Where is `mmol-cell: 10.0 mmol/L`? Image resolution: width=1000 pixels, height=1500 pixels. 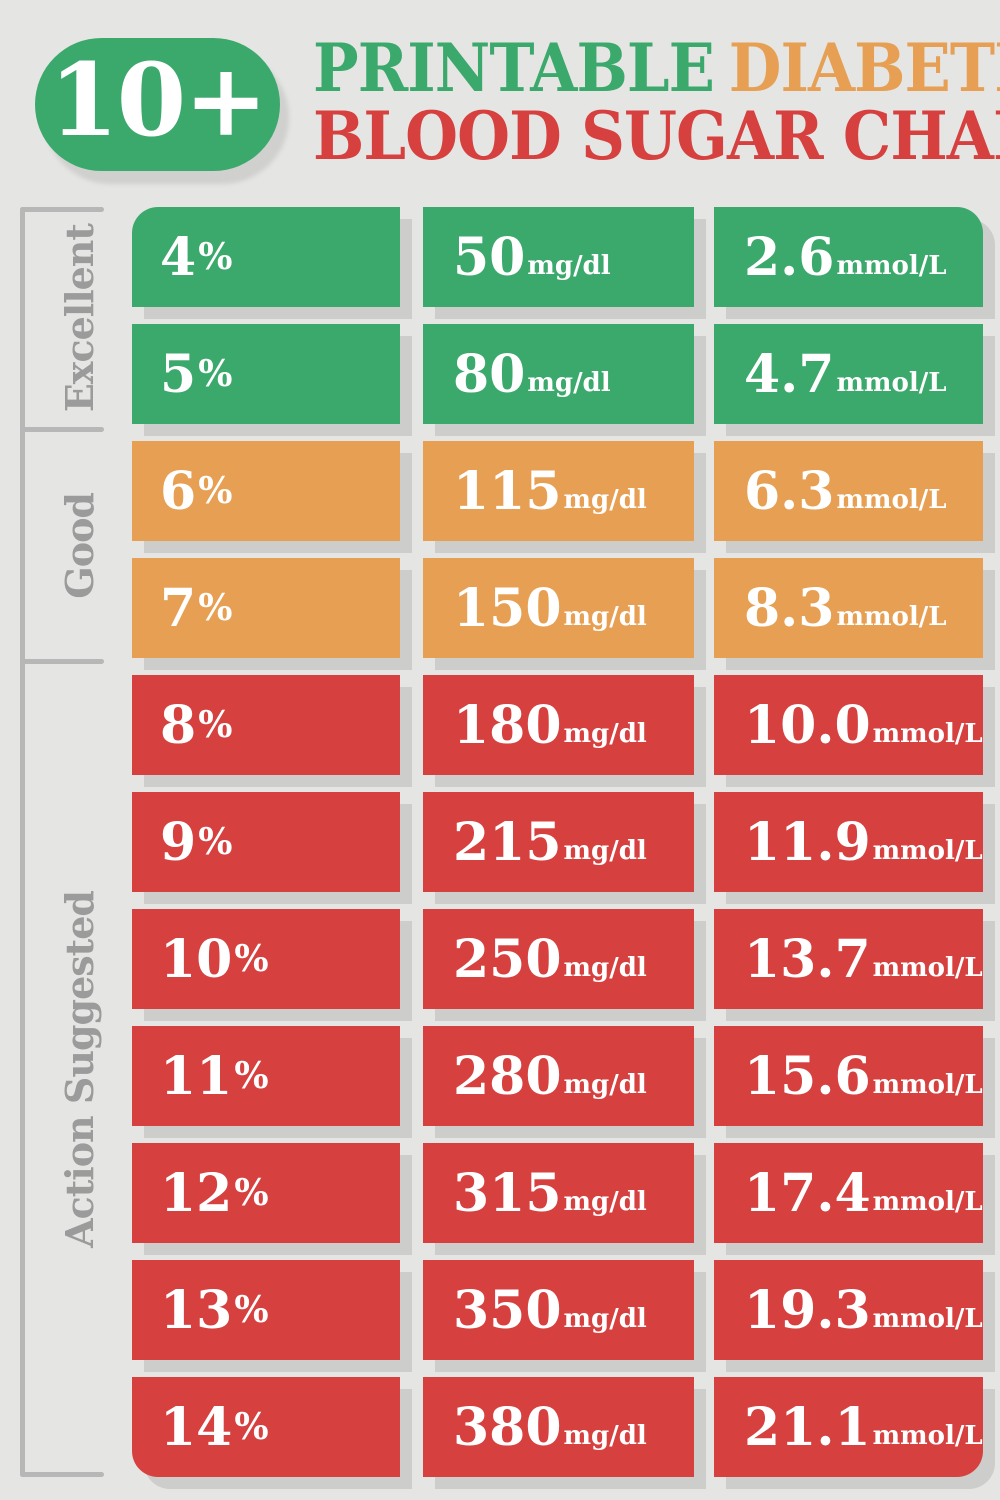
mmol-cell: 10.0 mmol/L is located at coordinates (848, 725).